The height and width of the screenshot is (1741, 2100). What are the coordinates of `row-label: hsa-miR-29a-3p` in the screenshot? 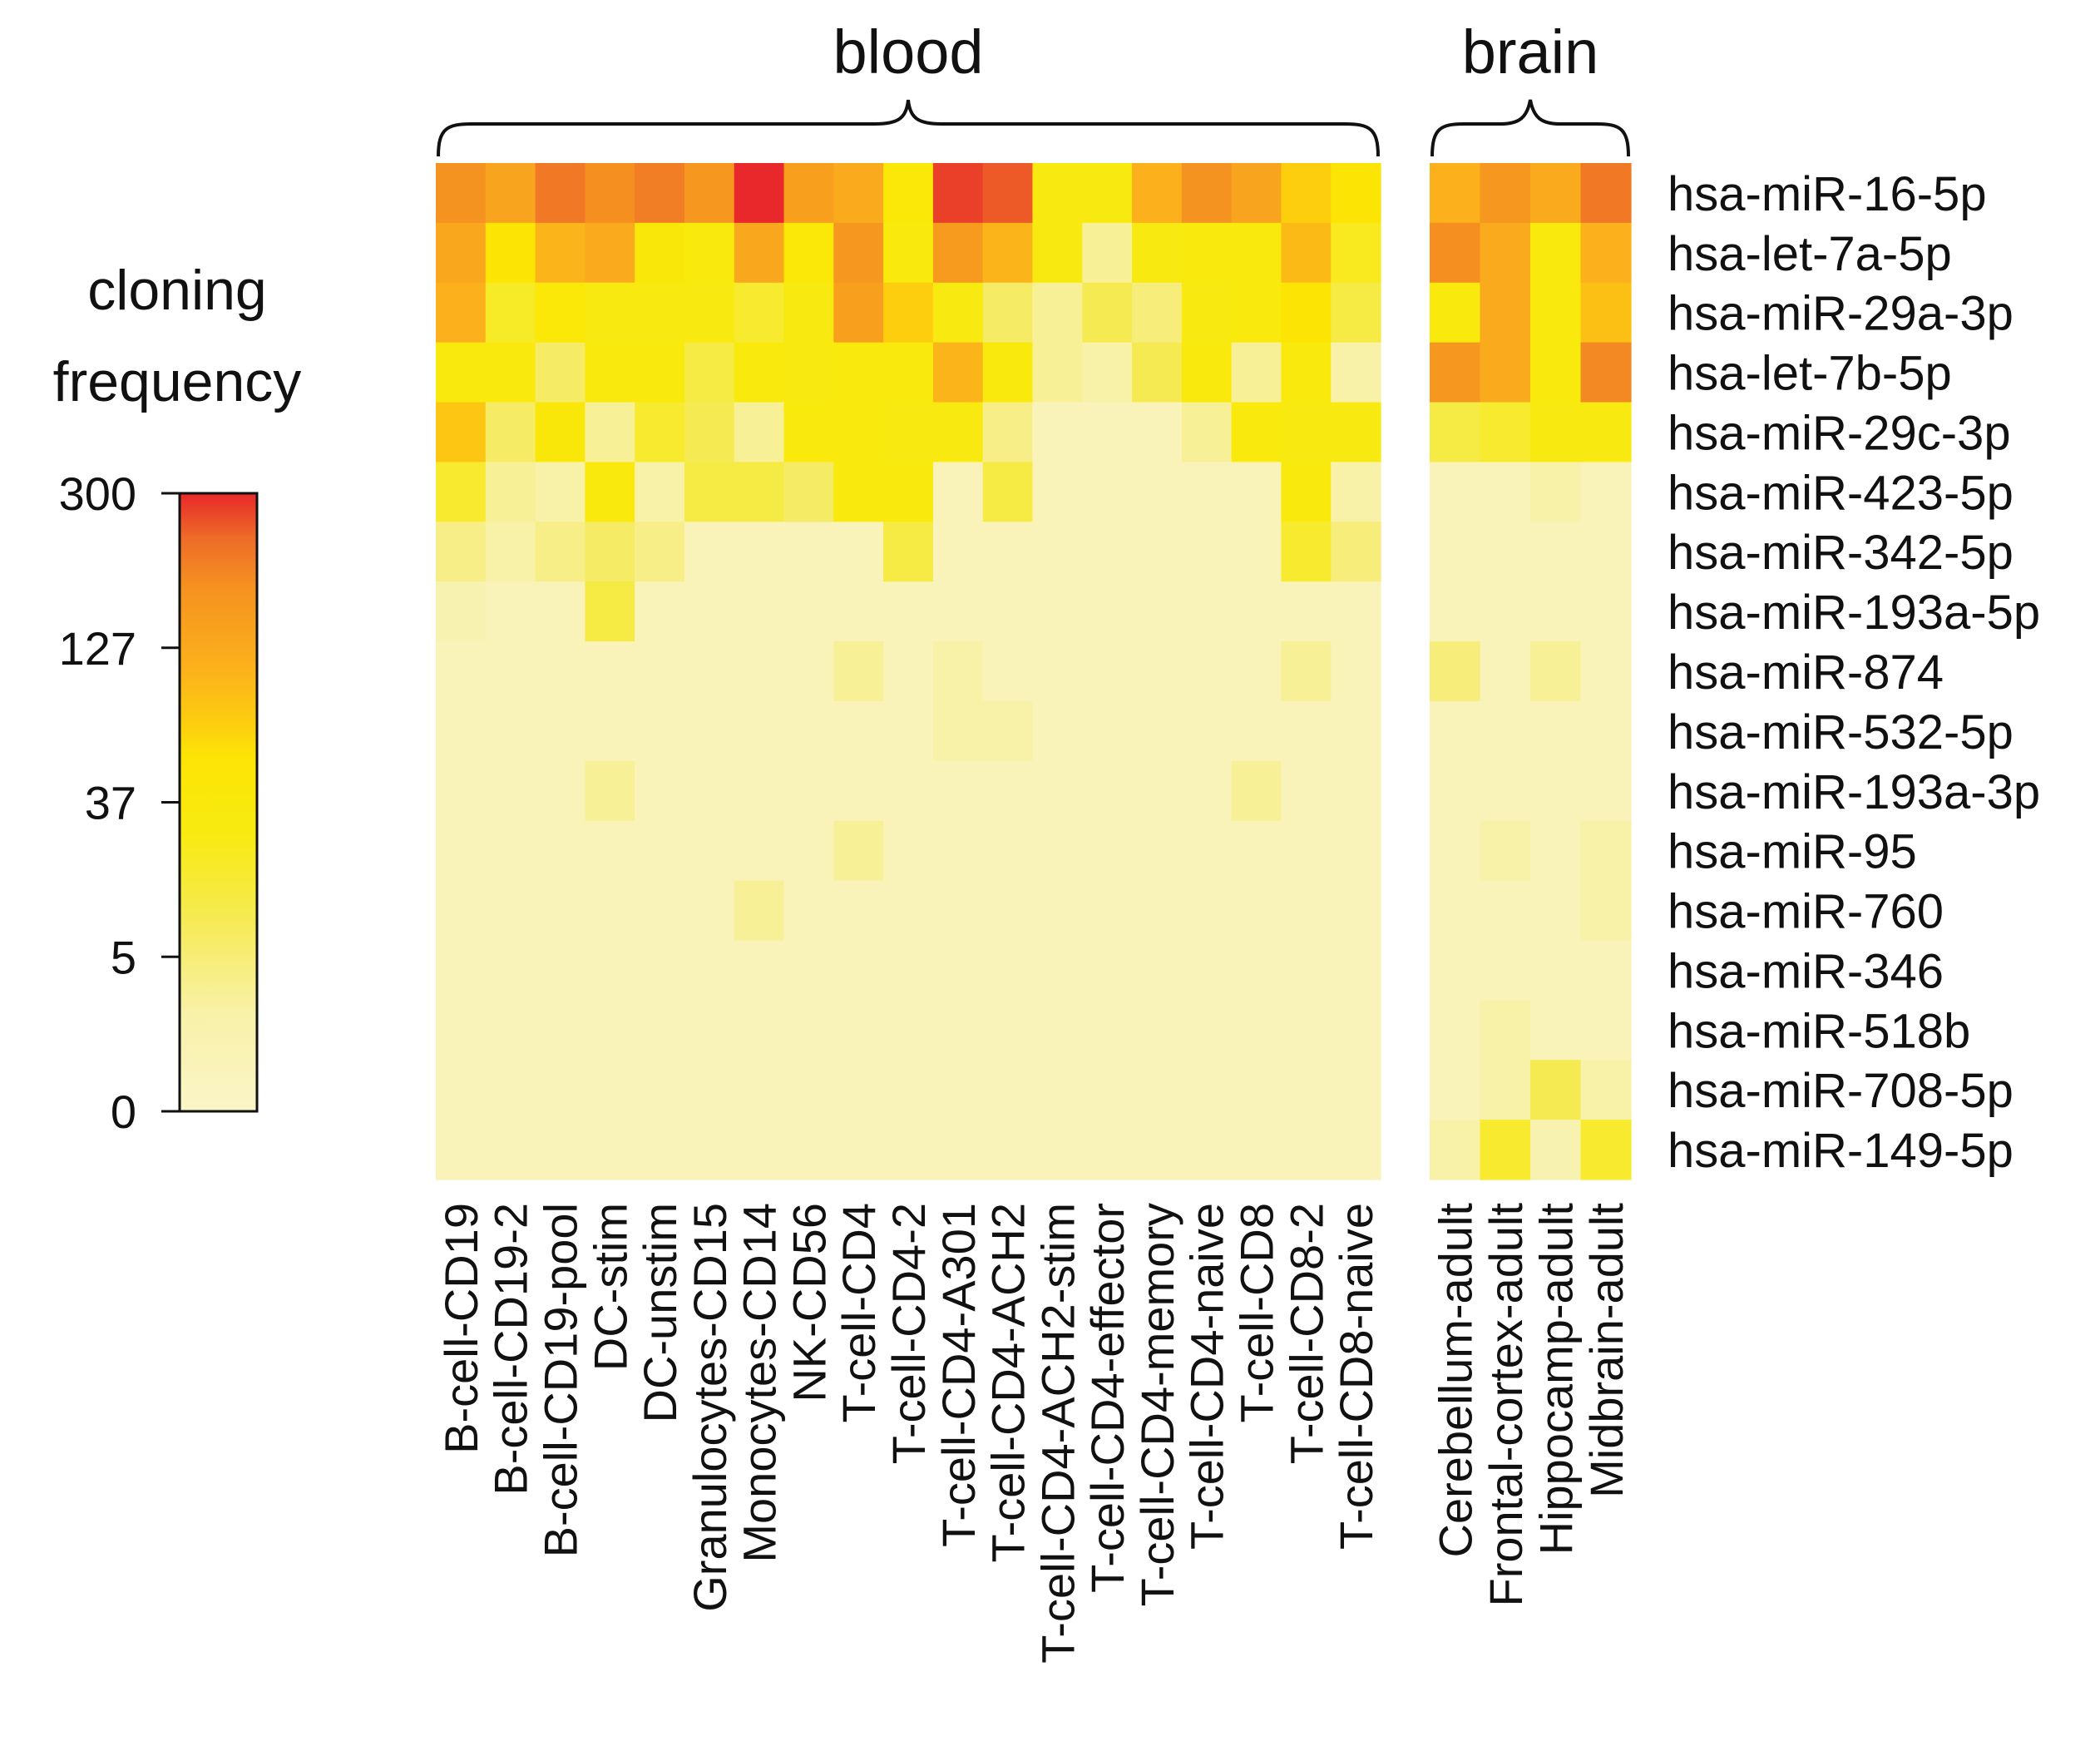 It's located at (1841, 314).